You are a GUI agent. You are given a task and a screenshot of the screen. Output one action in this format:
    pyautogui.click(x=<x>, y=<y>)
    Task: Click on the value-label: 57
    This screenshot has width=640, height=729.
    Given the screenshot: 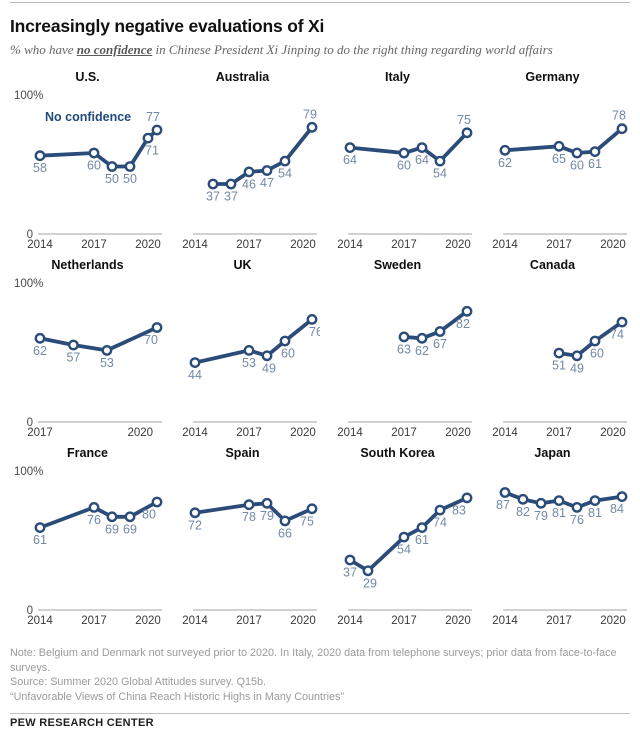 What is the action you would take?
    pyautogui.click(x=73, y=358)
    